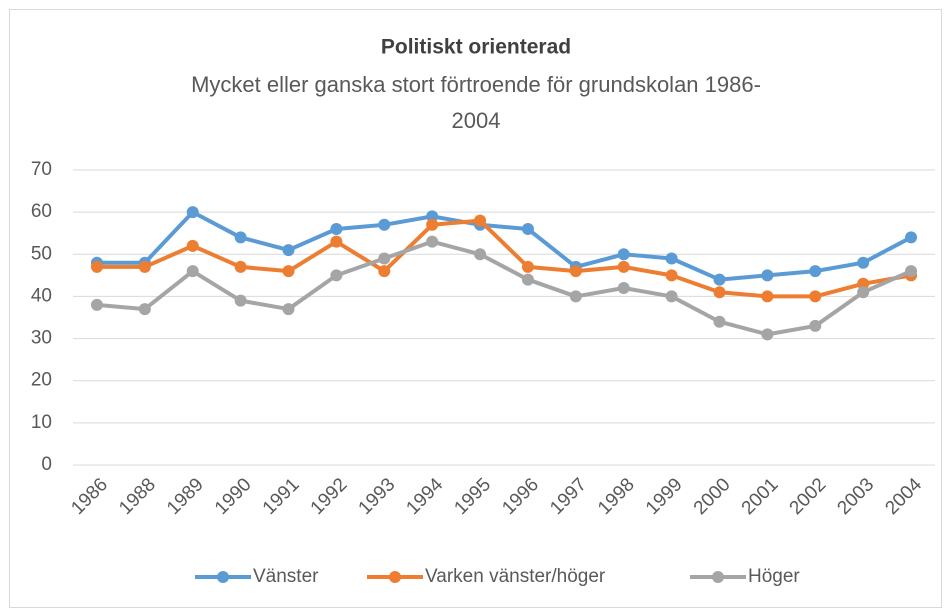 The image size is (952, 610). What do you see at coordinates (476, 47) in the screenshot?
I see `chart-title: Politiskt orienterad` at bounding box center [476, 47].